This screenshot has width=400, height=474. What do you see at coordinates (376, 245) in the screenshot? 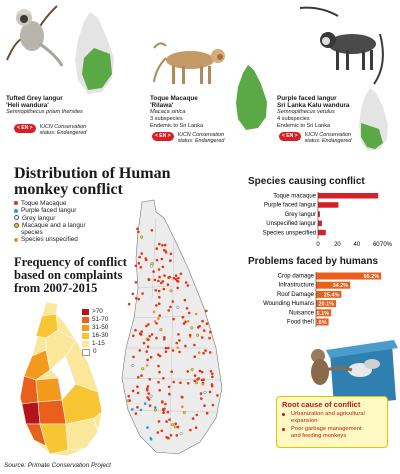
I see `tick-label: 60` at bounding box center [376, 245].